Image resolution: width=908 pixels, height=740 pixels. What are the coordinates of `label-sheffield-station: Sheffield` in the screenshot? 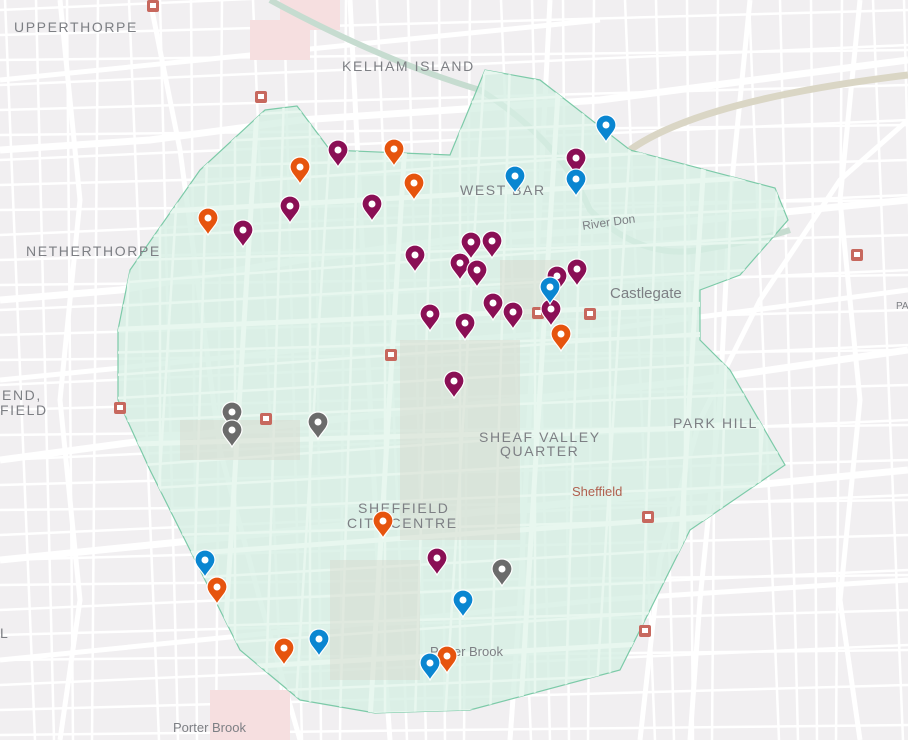 It's located at (597, 491).